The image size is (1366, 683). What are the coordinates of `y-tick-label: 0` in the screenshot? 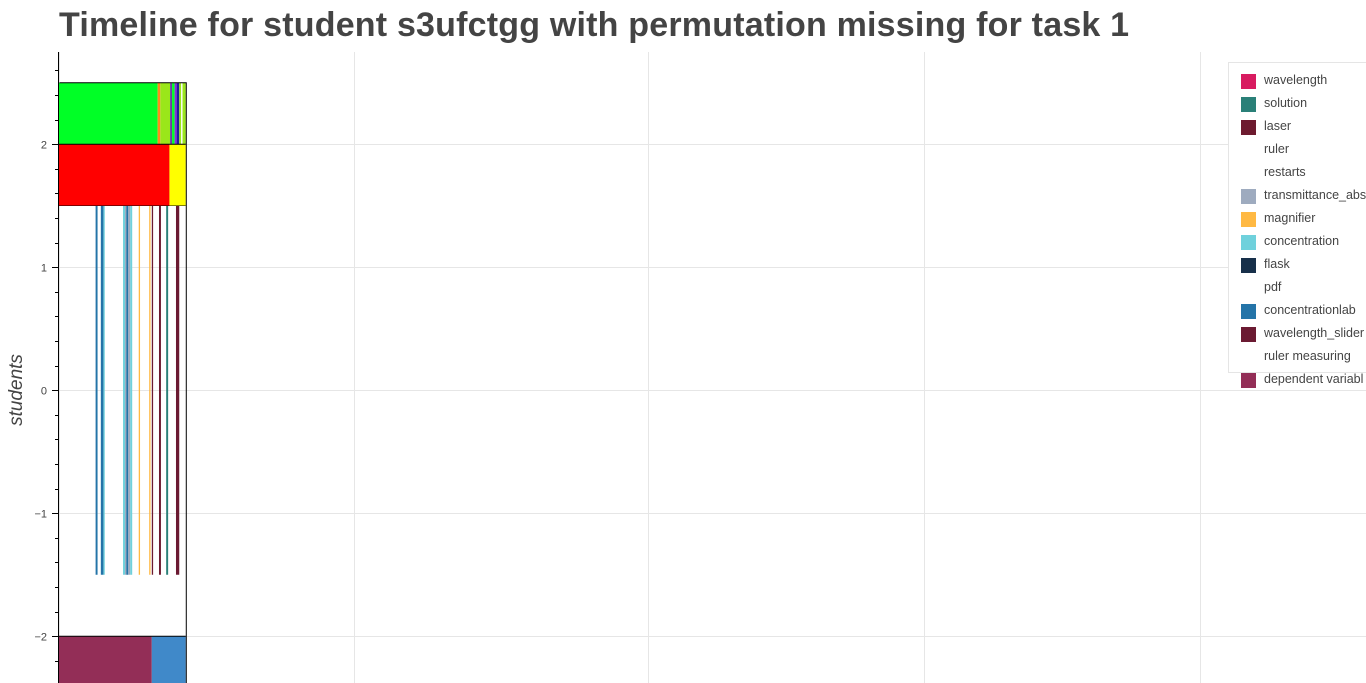 It's located at (44, 392).